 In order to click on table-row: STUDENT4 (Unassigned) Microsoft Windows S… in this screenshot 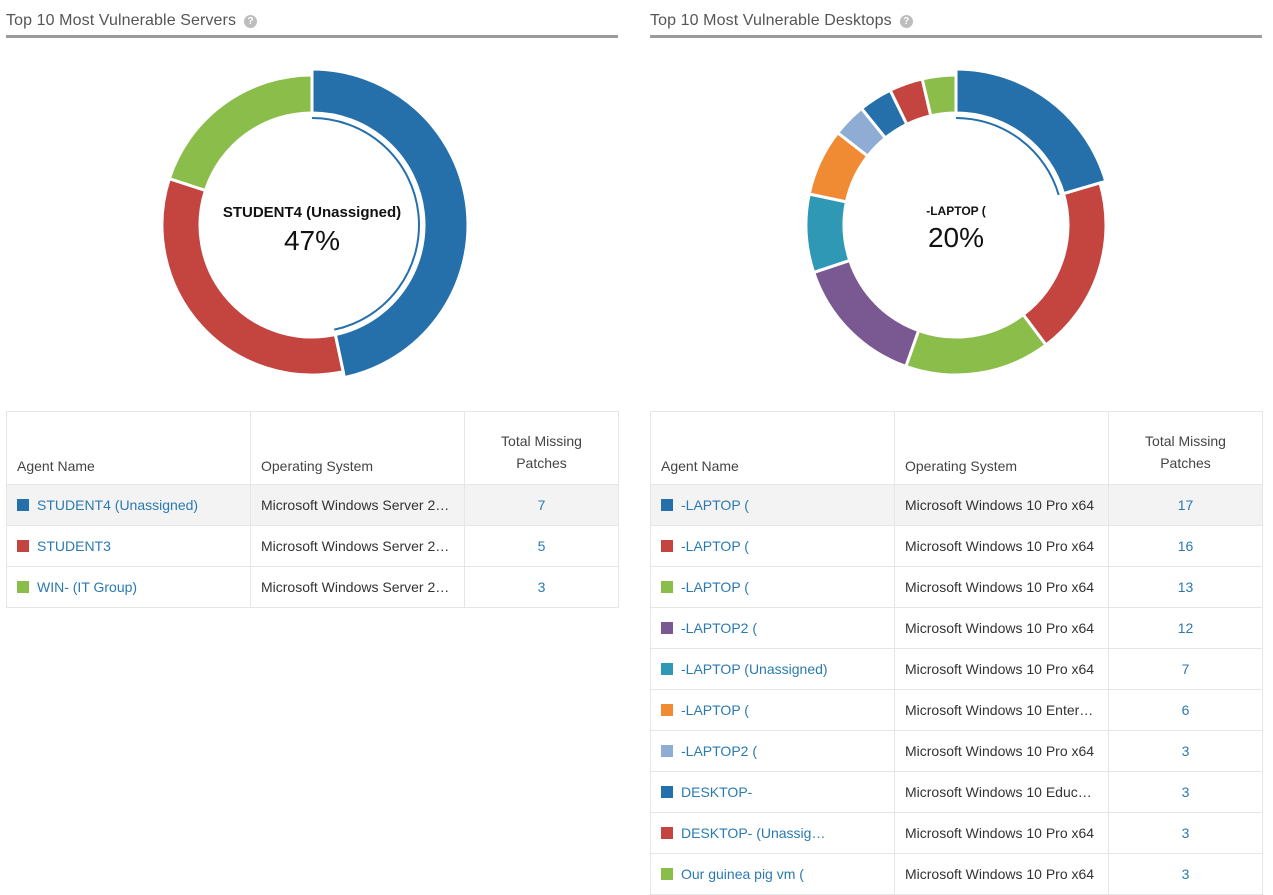, I will do `click(312, 505)`.